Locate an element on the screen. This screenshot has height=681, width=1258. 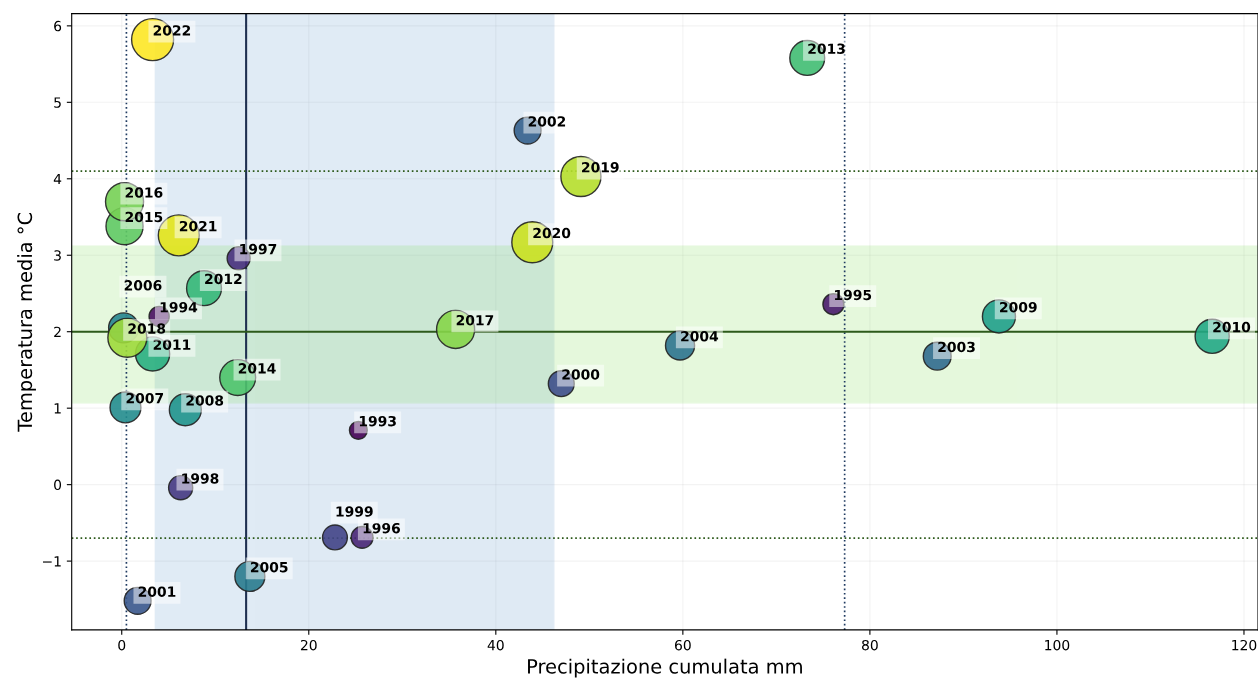
annotation: 1997 is located at coordinates (258, 249).